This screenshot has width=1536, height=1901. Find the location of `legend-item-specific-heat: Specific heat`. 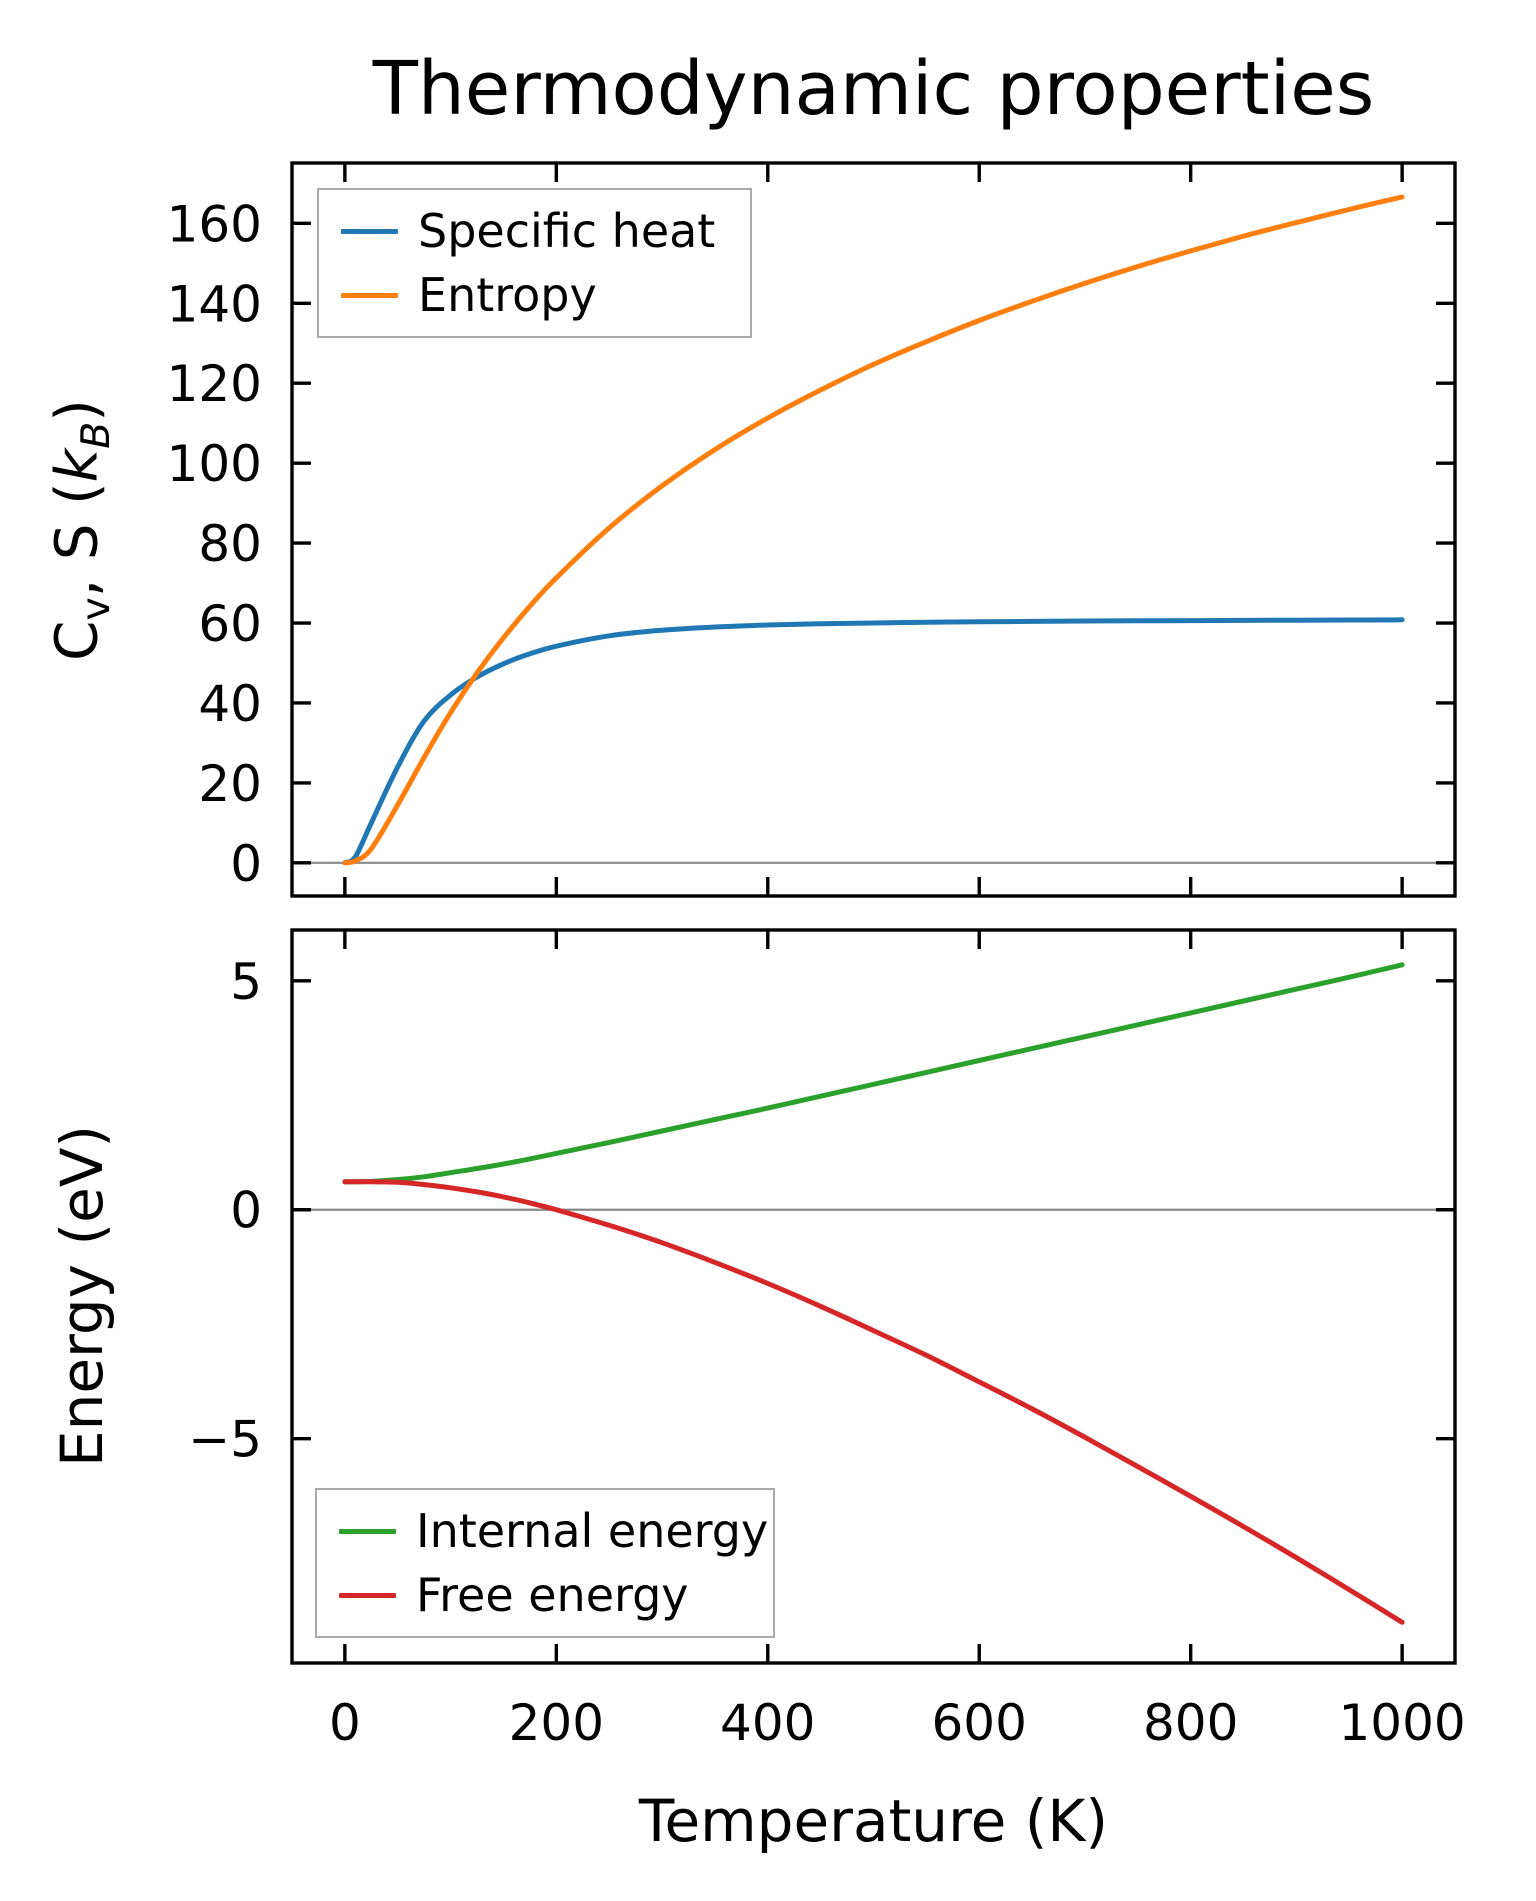

legend-item-specific-heat: Specific heat is located at coordinates (534, 231).